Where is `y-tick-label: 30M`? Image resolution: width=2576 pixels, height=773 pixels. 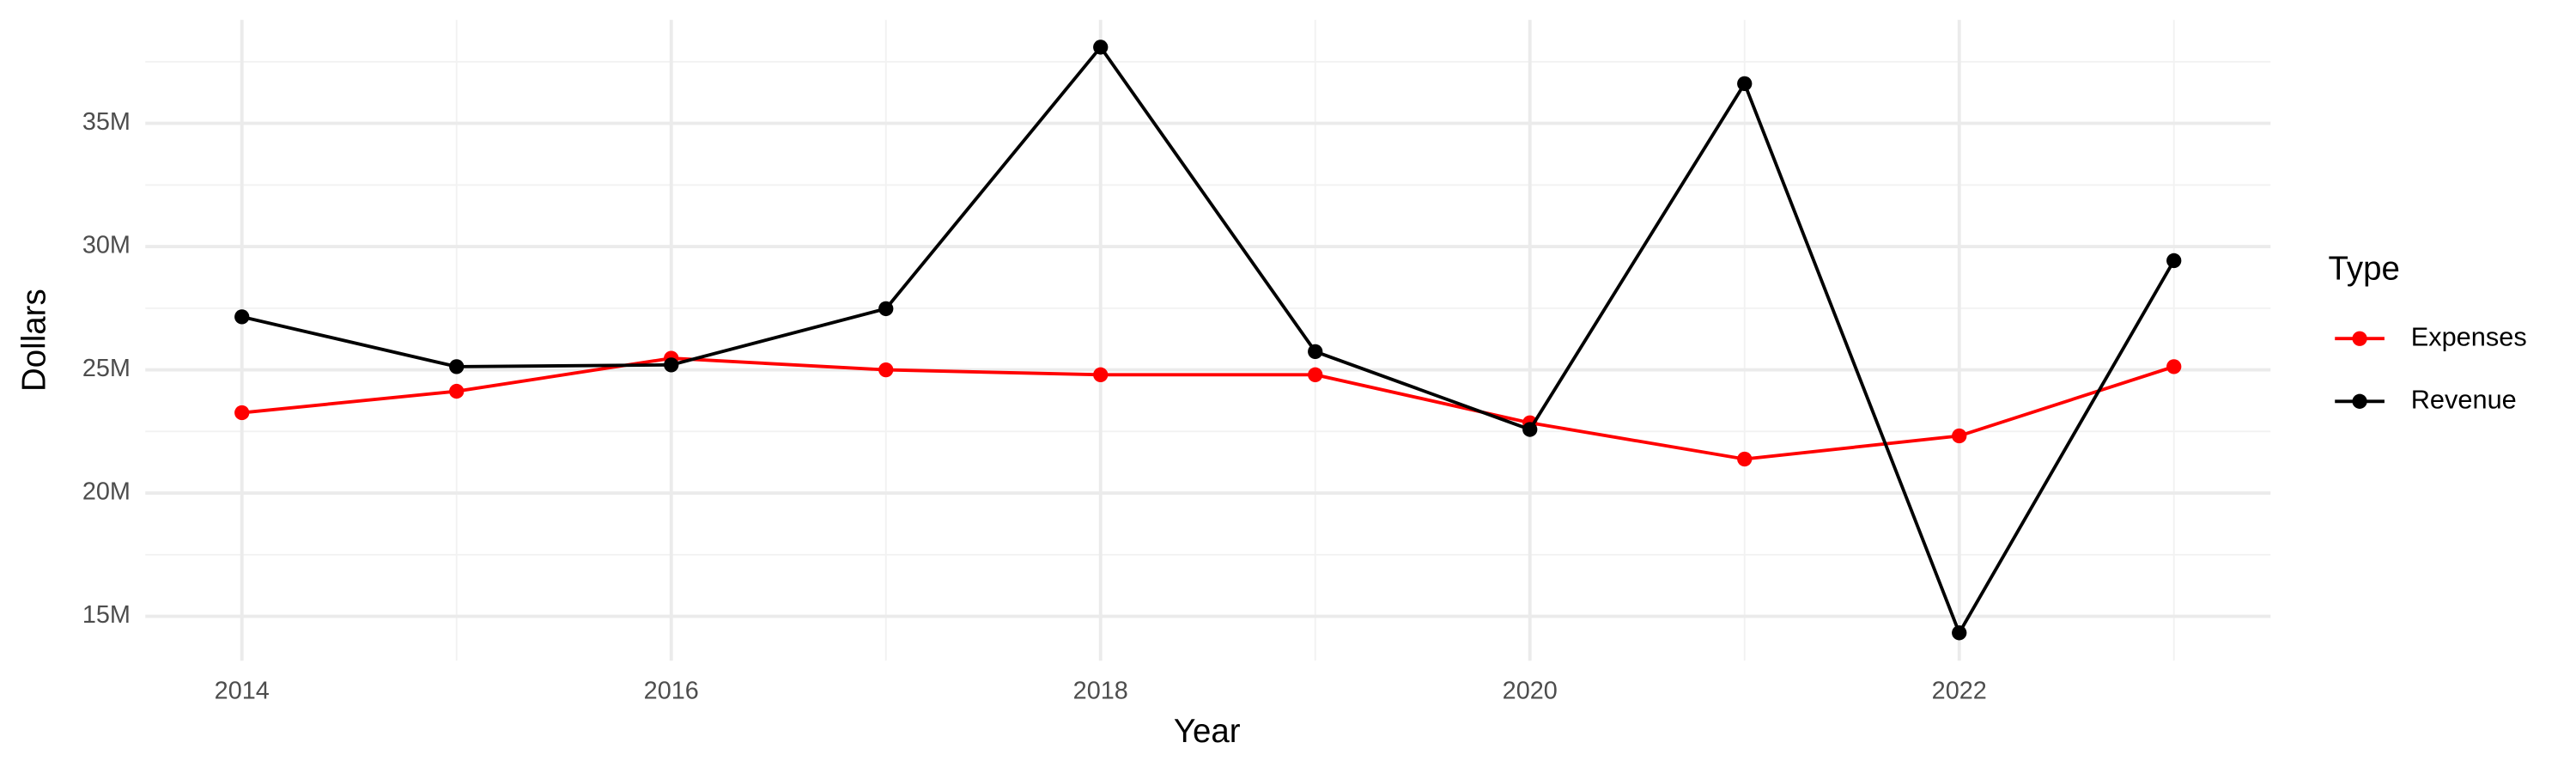
y-tick-label: 30M is located at coordinates (106, 245).